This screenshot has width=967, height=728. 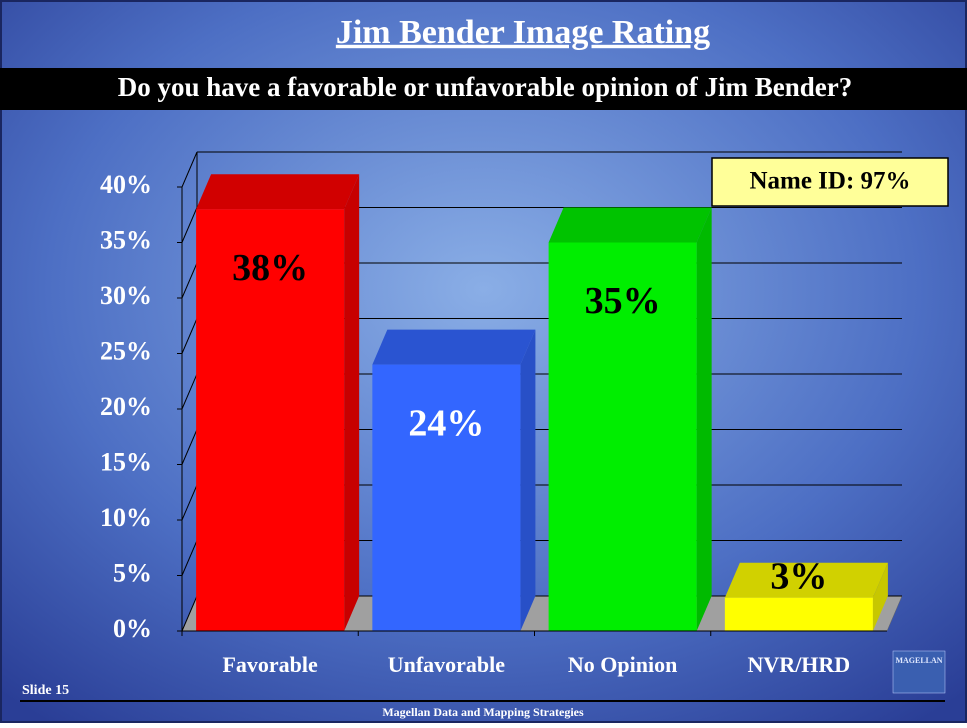 What do you see at coordinates (447, 664) in the screenshot?
I see `x-tick-label: Unfavorable` at bounding box center [447, 664].